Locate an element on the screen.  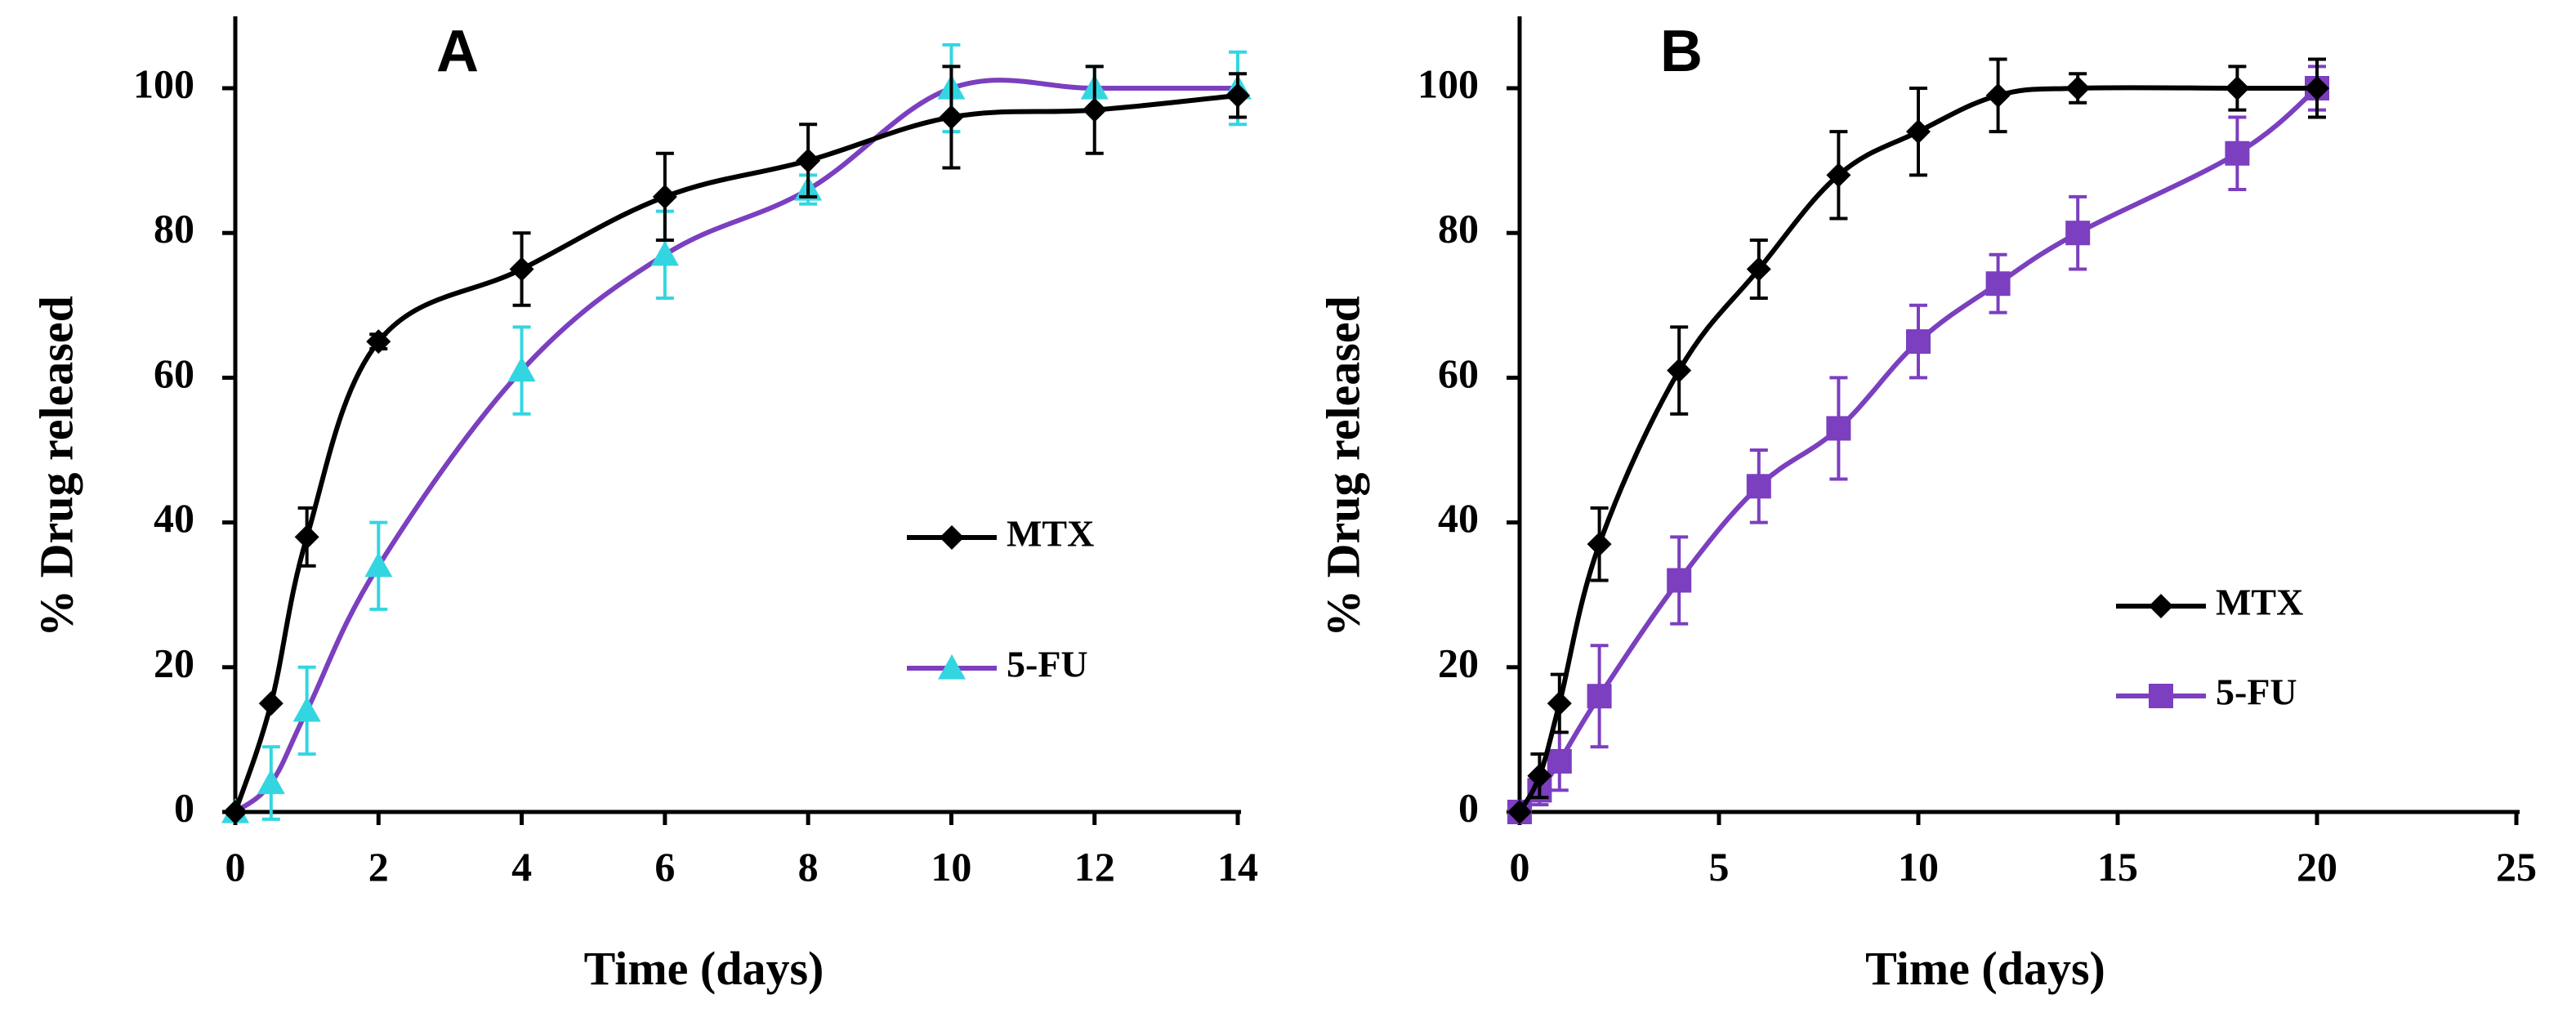
x-tick-label: 15 is located at coordinates (2117, 867).